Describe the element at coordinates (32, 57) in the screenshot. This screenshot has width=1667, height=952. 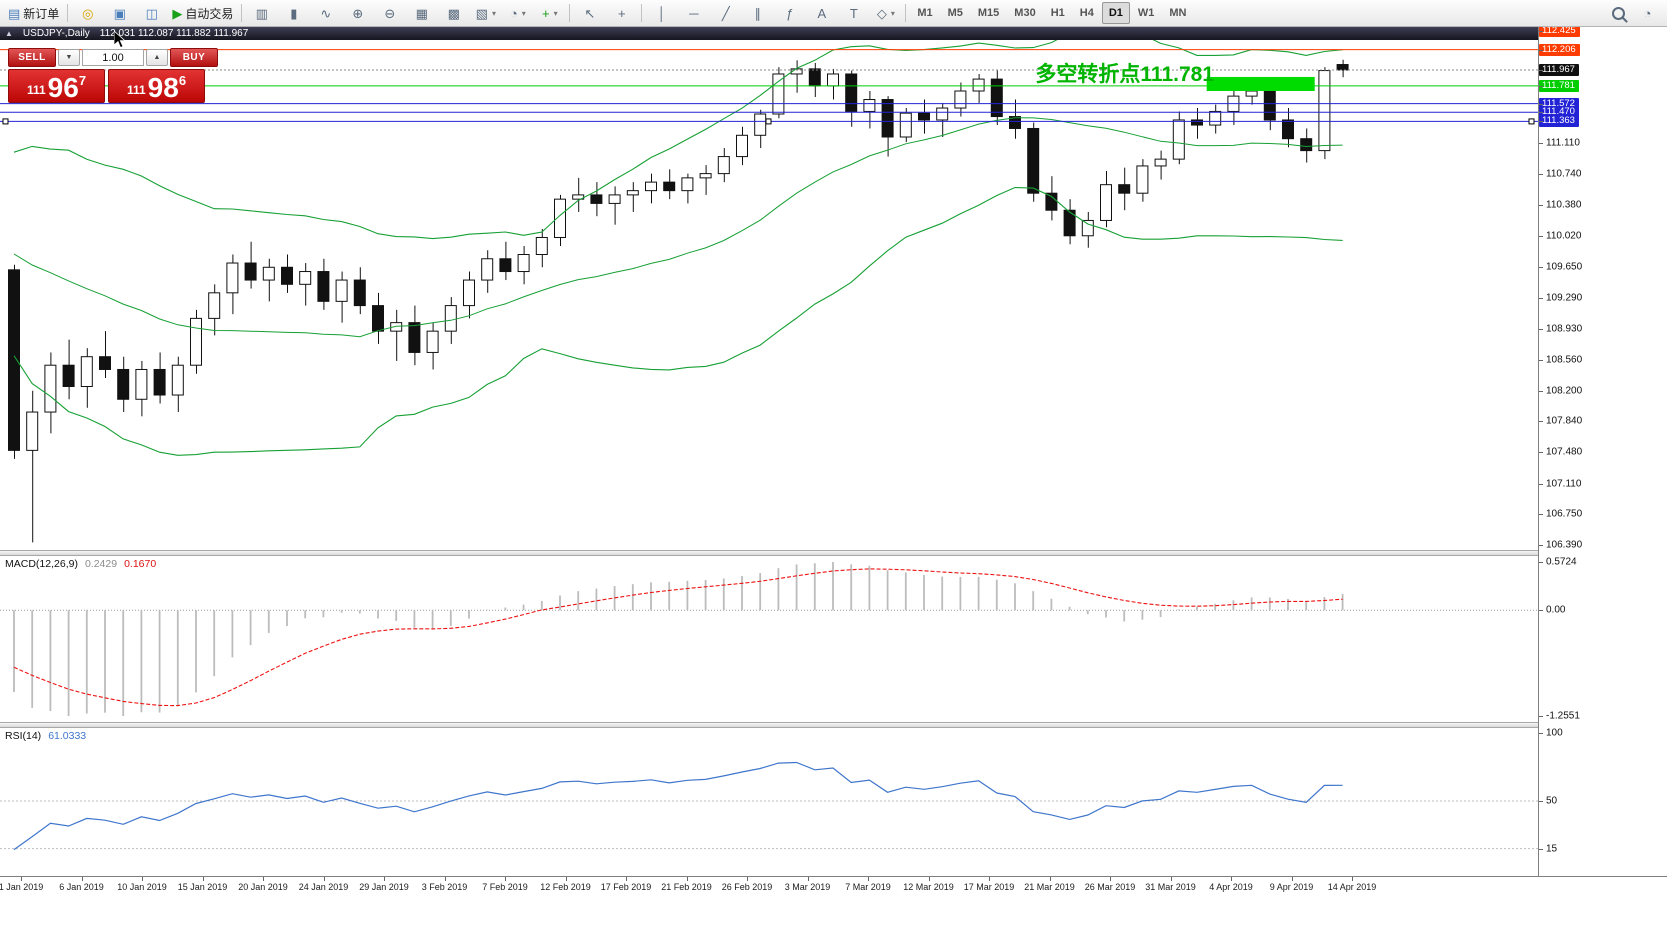
I see `sell-button: SELL` at that location.